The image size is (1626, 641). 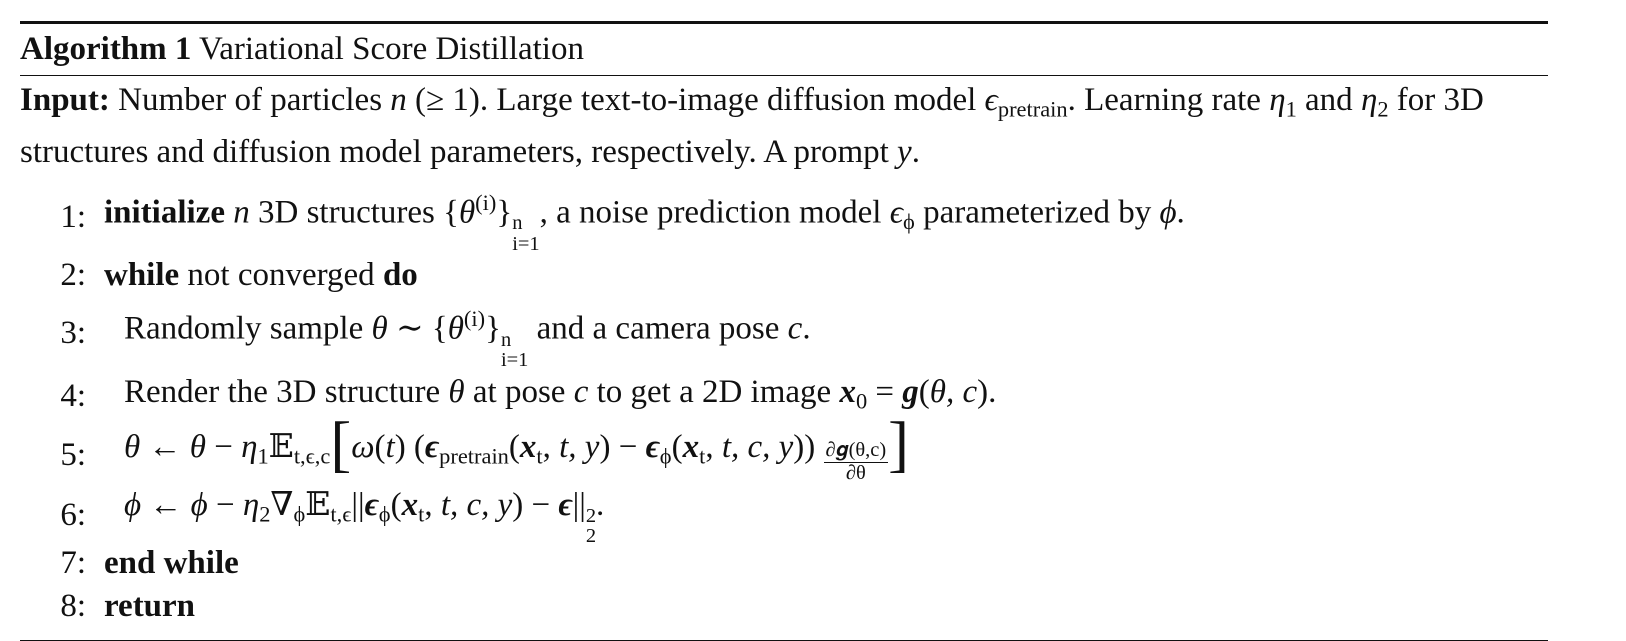 What do you see at coordinates (953, 391) in the screenshot?
I see `text-segment: θ, c` at bounding box center [953, 391].